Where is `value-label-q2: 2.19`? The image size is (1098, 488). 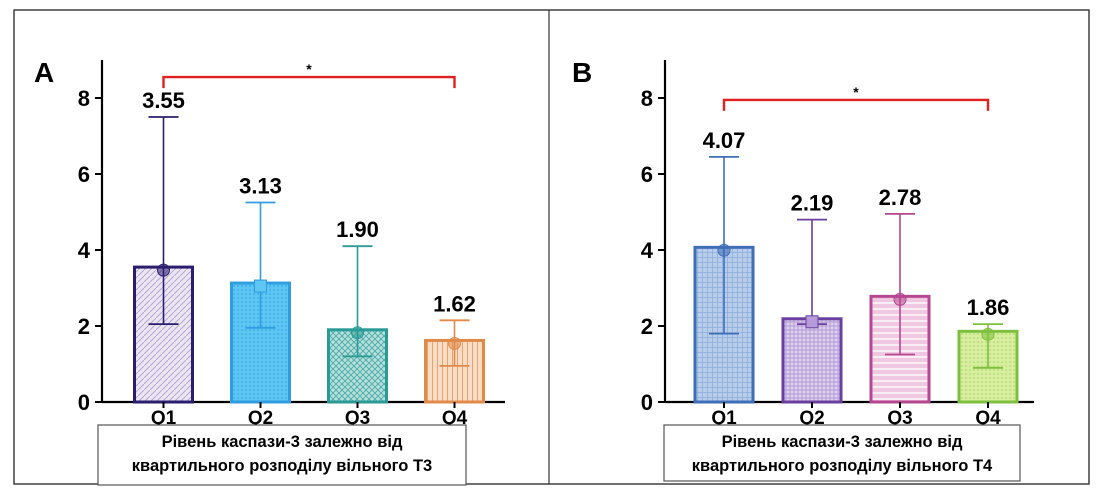 value-label-q2: 2.19 is located at coordinates (812, 203).